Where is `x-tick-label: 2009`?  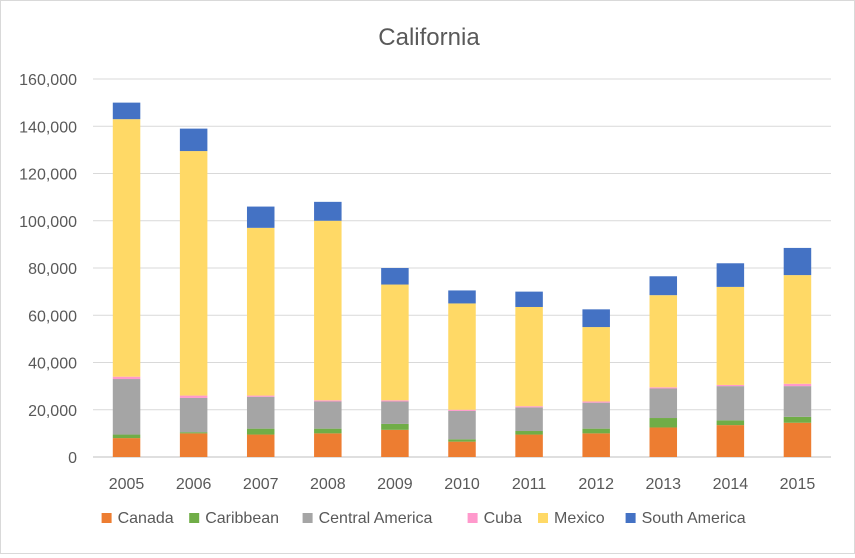 x-tick-label: 2009 is located at coordinates (395, 484).